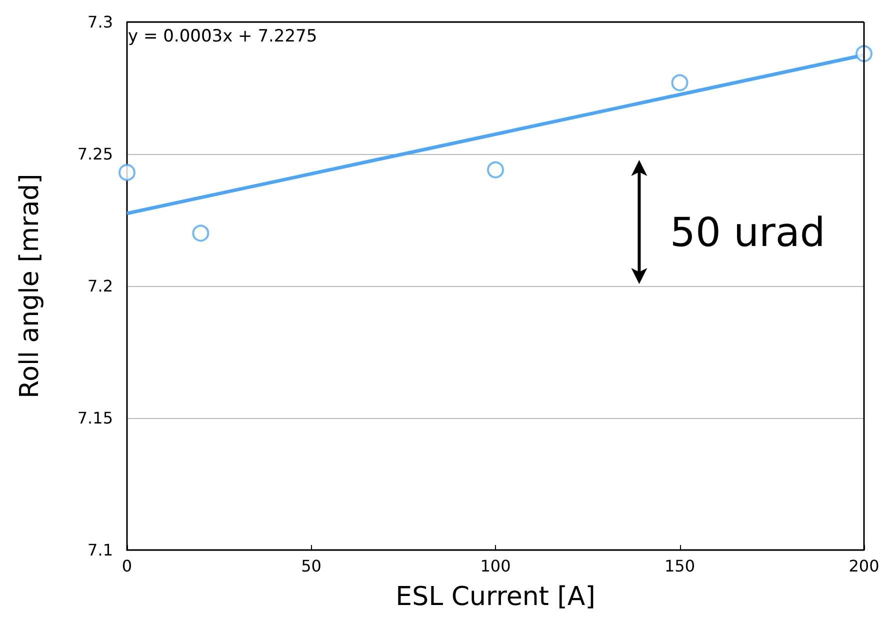  What do you see at coordinates (100, 22) in the screenshot?
I see `y-tick-label: 7.3` at bounding box center [100, 22].